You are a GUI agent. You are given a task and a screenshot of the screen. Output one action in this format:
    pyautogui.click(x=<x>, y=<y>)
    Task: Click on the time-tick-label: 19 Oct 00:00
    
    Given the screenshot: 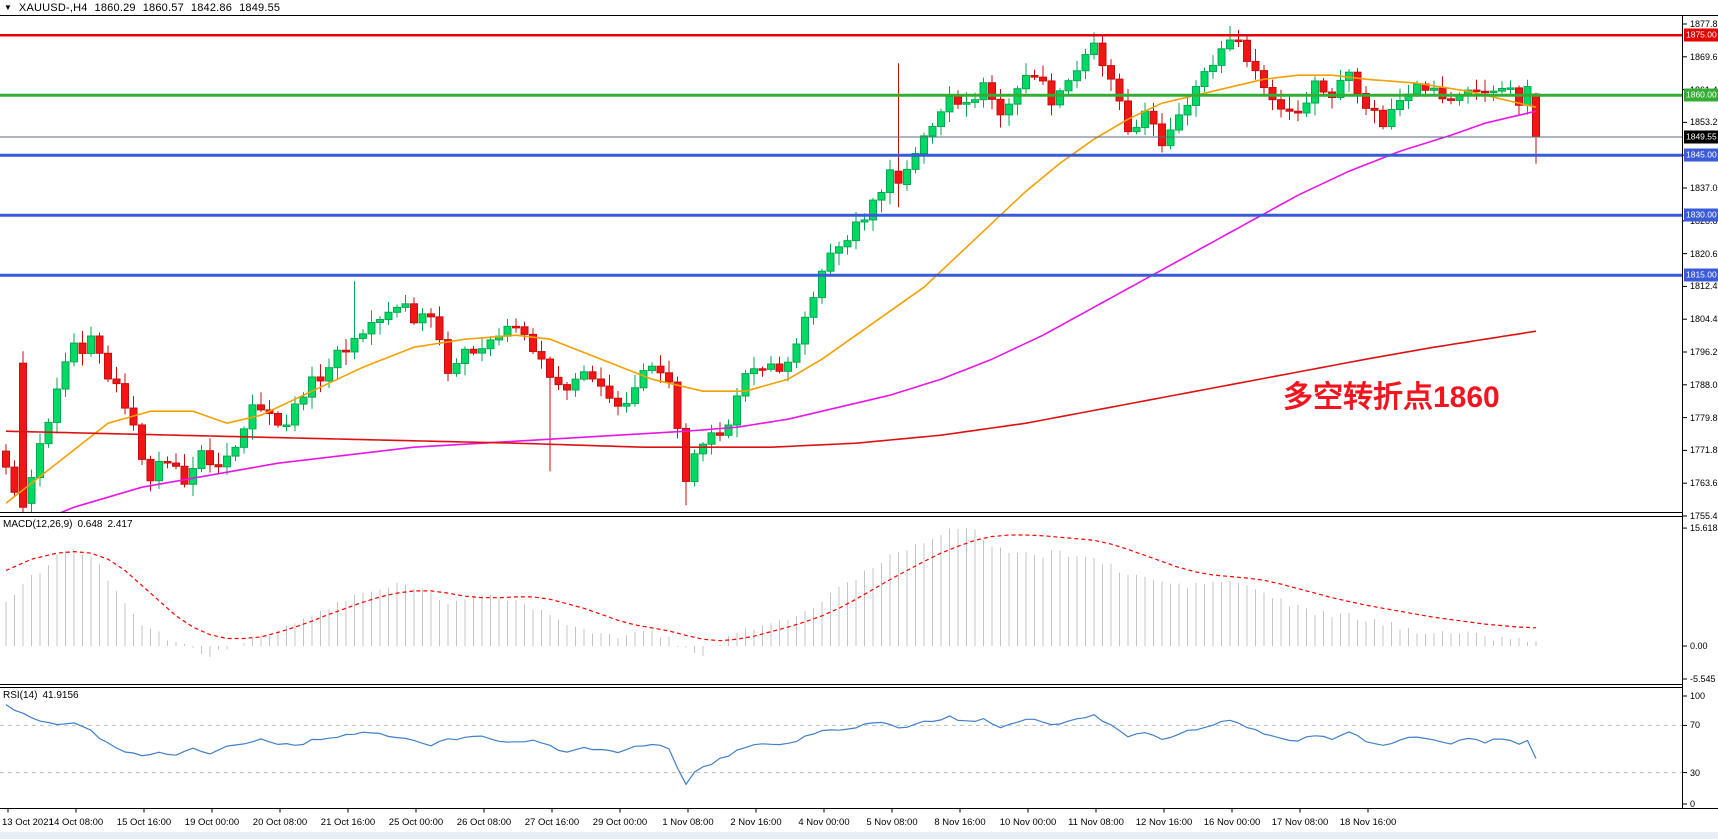 What is the action you would take?
    pyautogui.click(x=212, y=822)
    